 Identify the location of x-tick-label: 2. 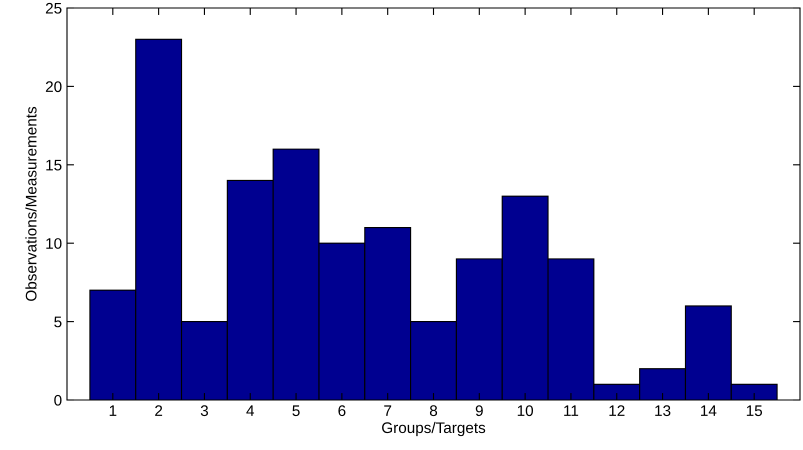
(158, 410).